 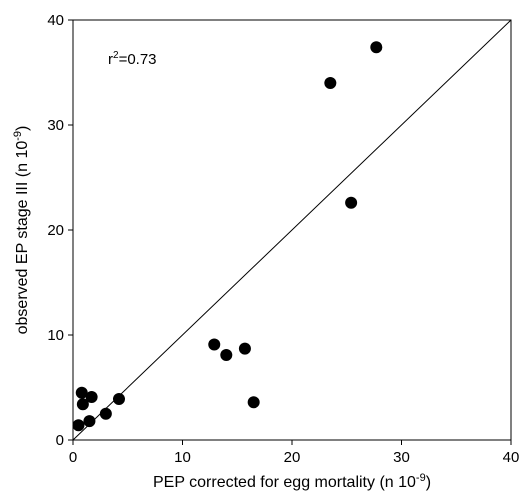 What do you see at coordinates (55, 335) in the screenshot?
I see `y-tick-label: 10` at bounding box center [55, 335].